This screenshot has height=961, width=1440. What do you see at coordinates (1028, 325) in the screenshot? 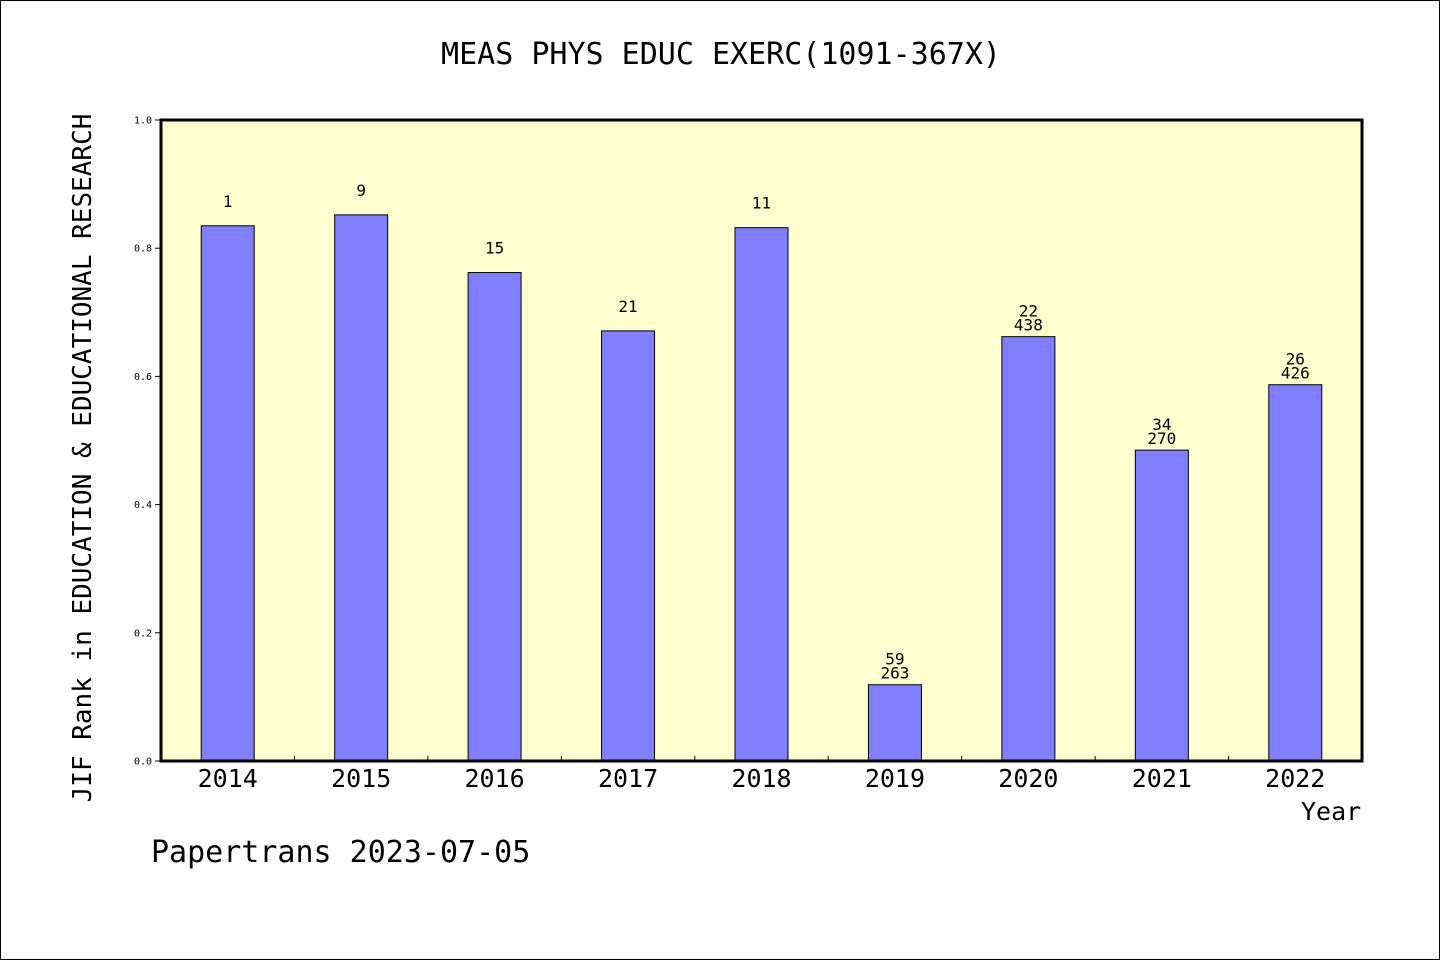
I see `data-label: 438` at bounding box center [1028, 325].